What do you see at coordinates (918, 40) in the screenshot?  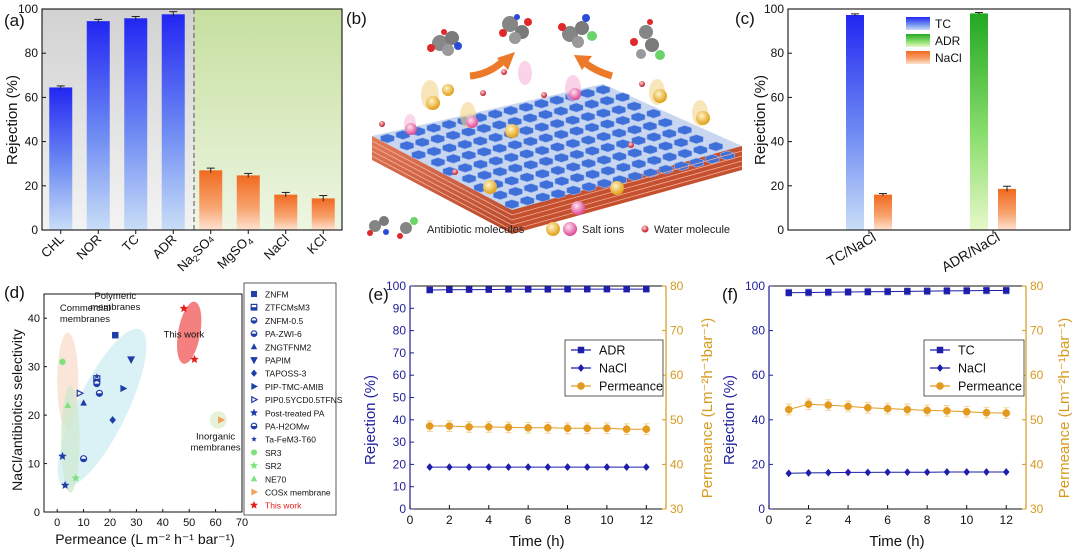 I see `c-legend-swatch-ADR` at bounding box center [918, 40].